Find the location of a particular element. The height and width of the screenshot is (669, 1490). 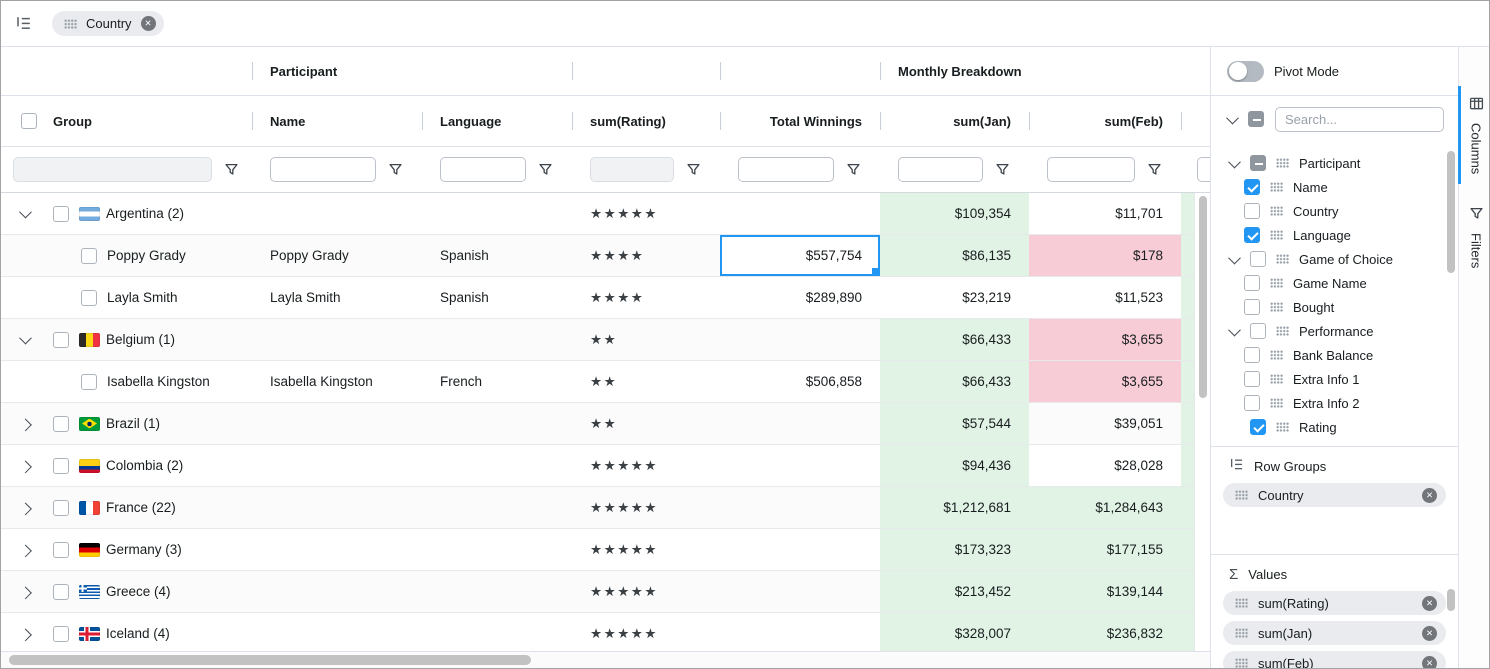

select-all-columns-checkbox is located at coordinates (1256, 119).